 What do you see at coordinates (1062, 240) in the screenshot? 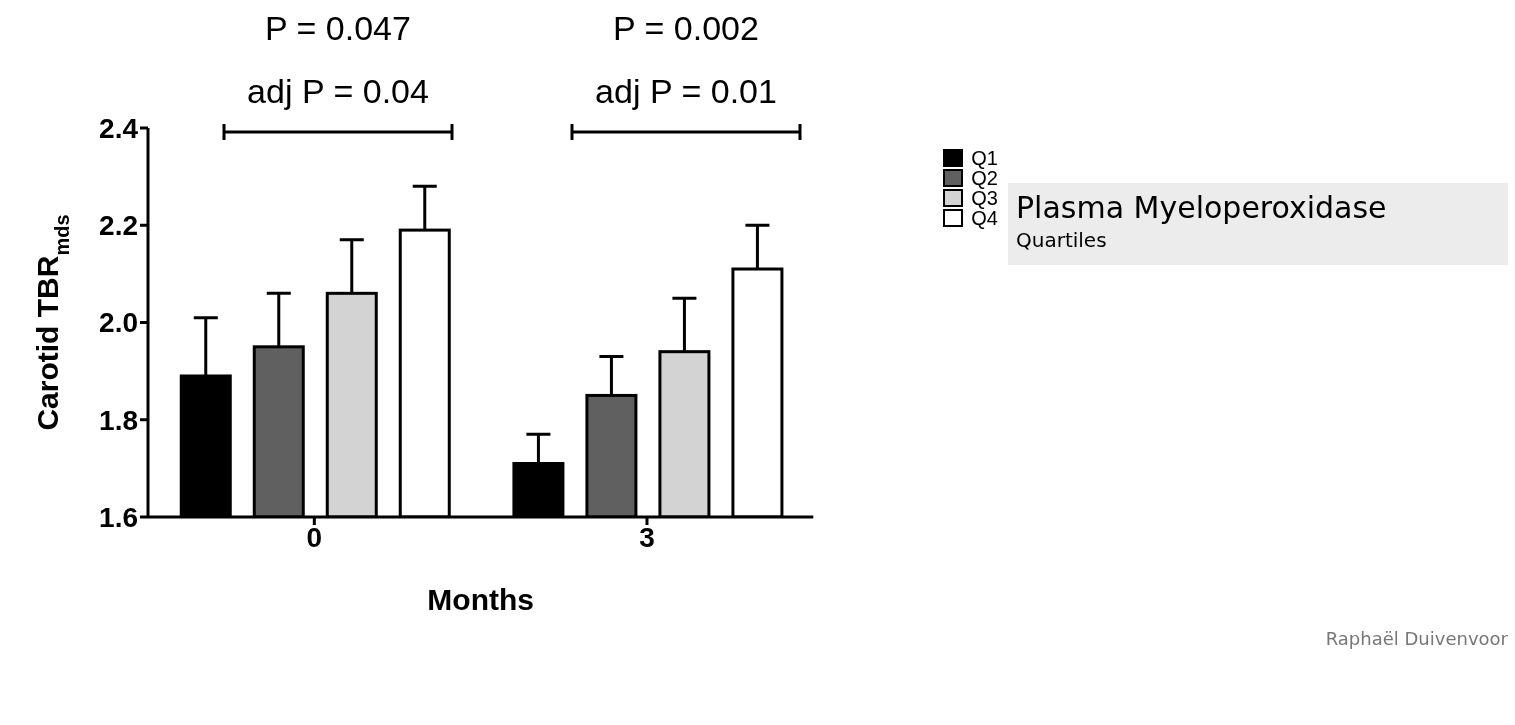
I see `text: Quartiles` at bounding box center [1062, 240].